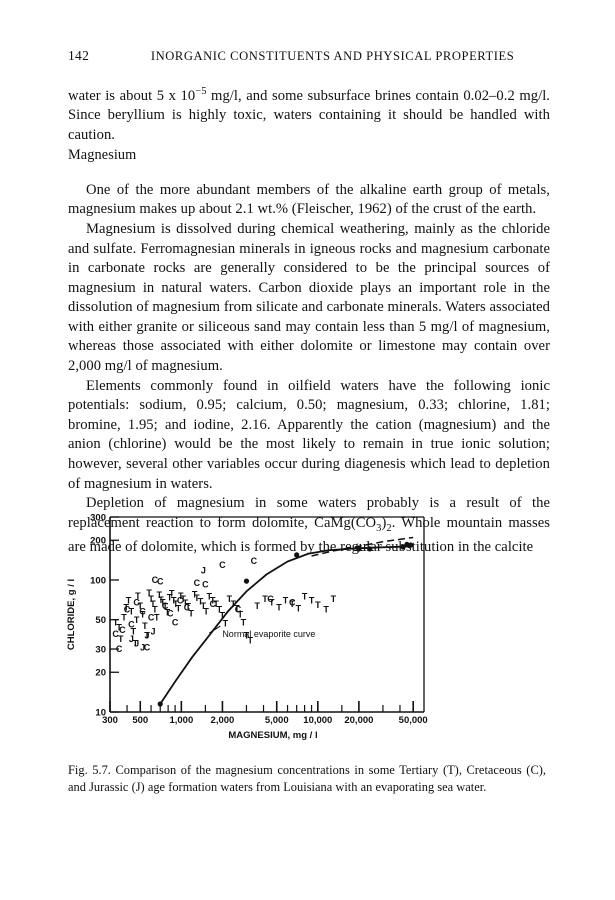 The width and height of the screenshot is (615, 900). What do you see at coordinates (317, 720) in the screenshot?
I see `x-tick-label: 10,000` at bounding box center [317, 720].